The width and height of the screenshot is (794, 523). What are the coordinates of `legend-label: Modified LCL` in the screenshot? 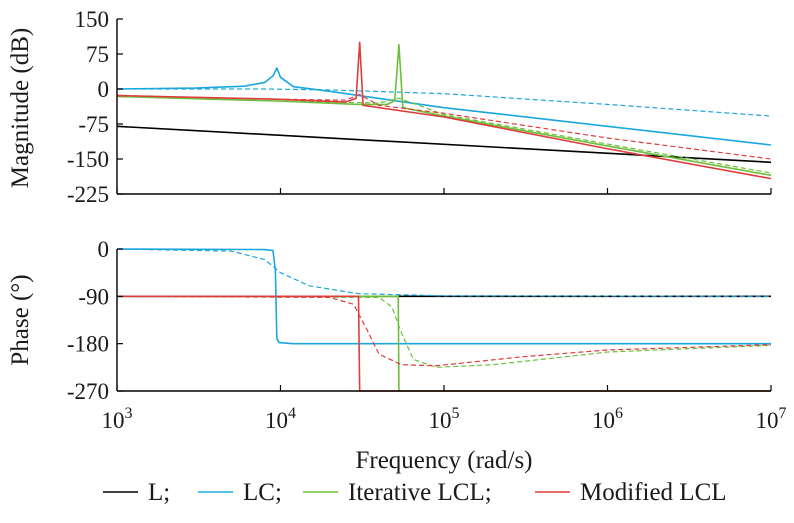 It's located at (653, 492).